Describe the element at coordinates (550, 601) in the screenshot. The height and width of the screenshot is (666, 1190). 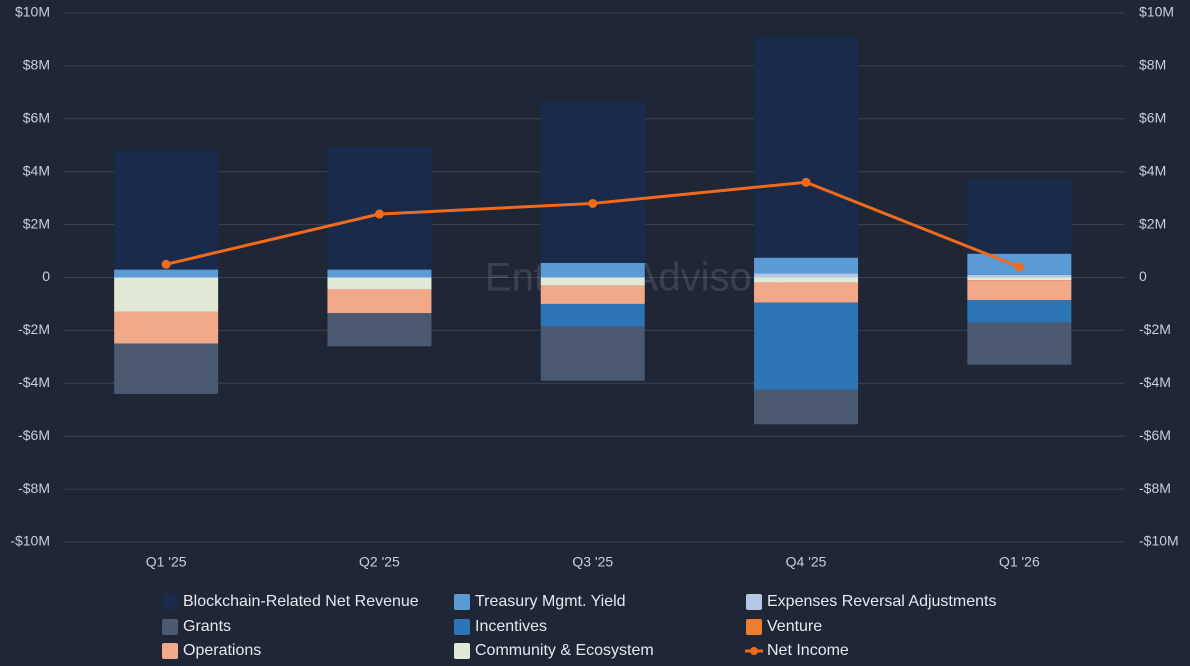
I see `legend-label: Treasury Mgmt. Yield` at that location.